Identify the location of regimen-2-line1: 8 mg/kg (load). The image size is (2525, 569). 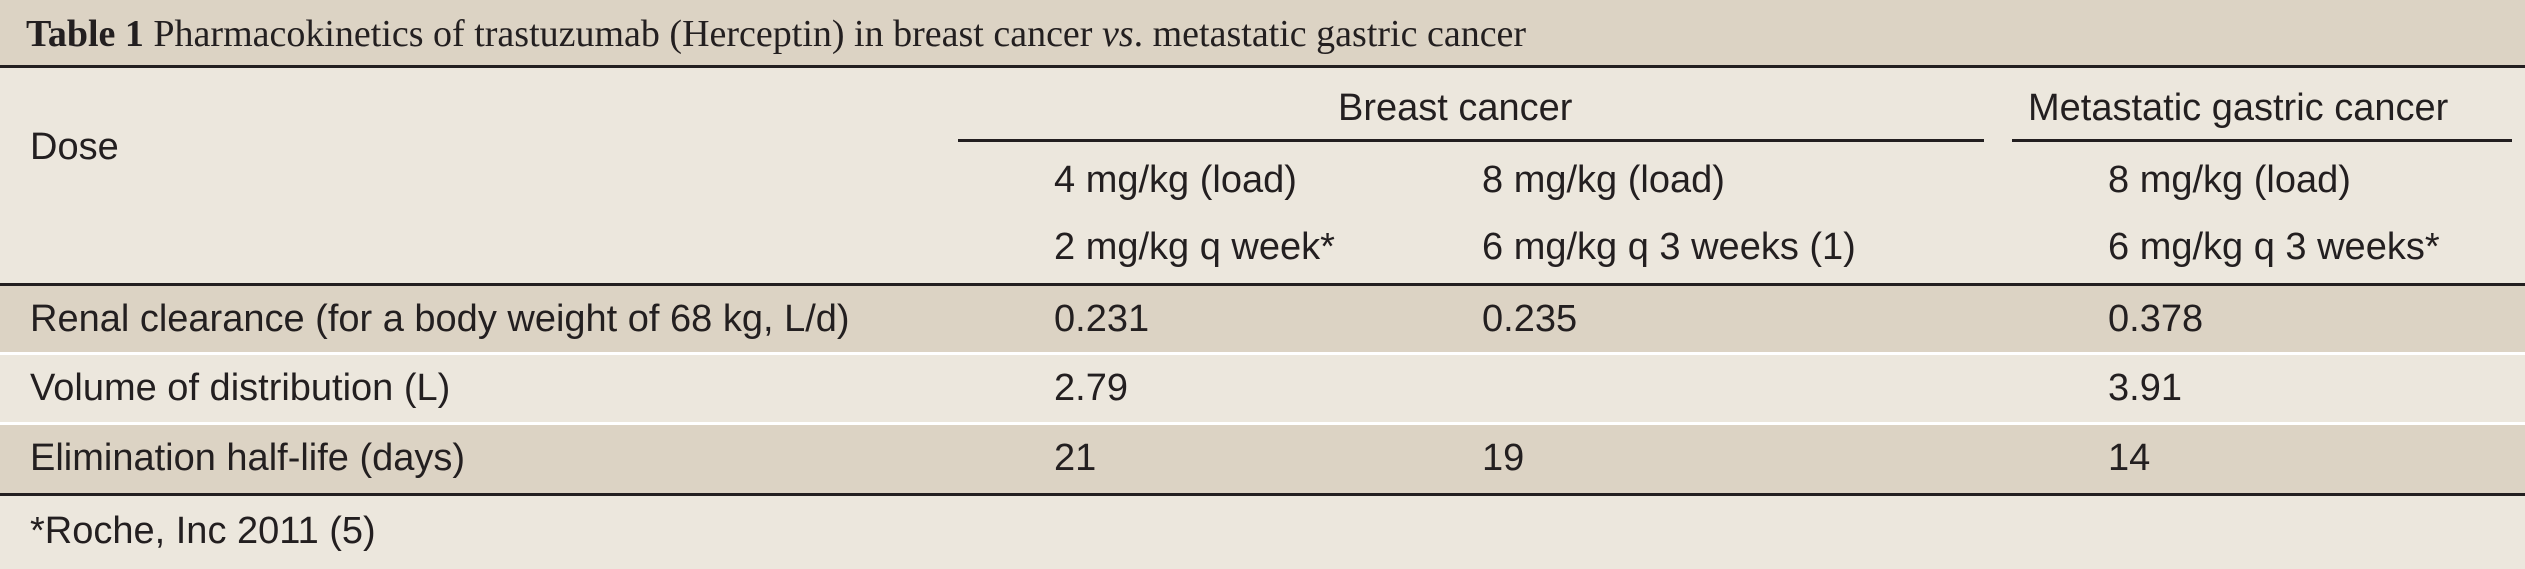
(1603, 180).